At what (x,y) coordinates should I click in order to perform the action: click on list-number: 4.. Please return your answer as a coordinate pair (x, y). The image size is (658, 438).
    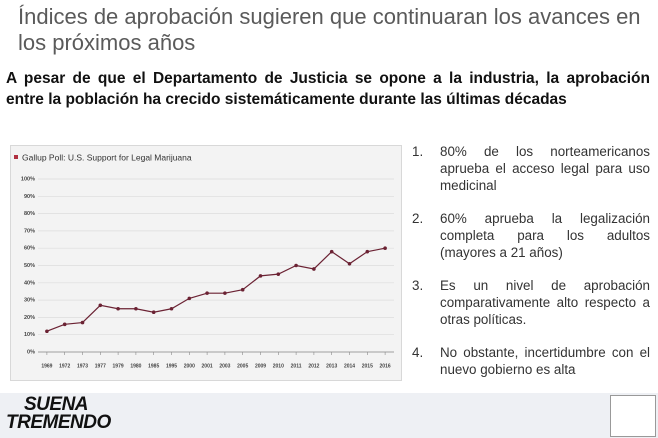
    Looking at the image, I should click on (418, 352).